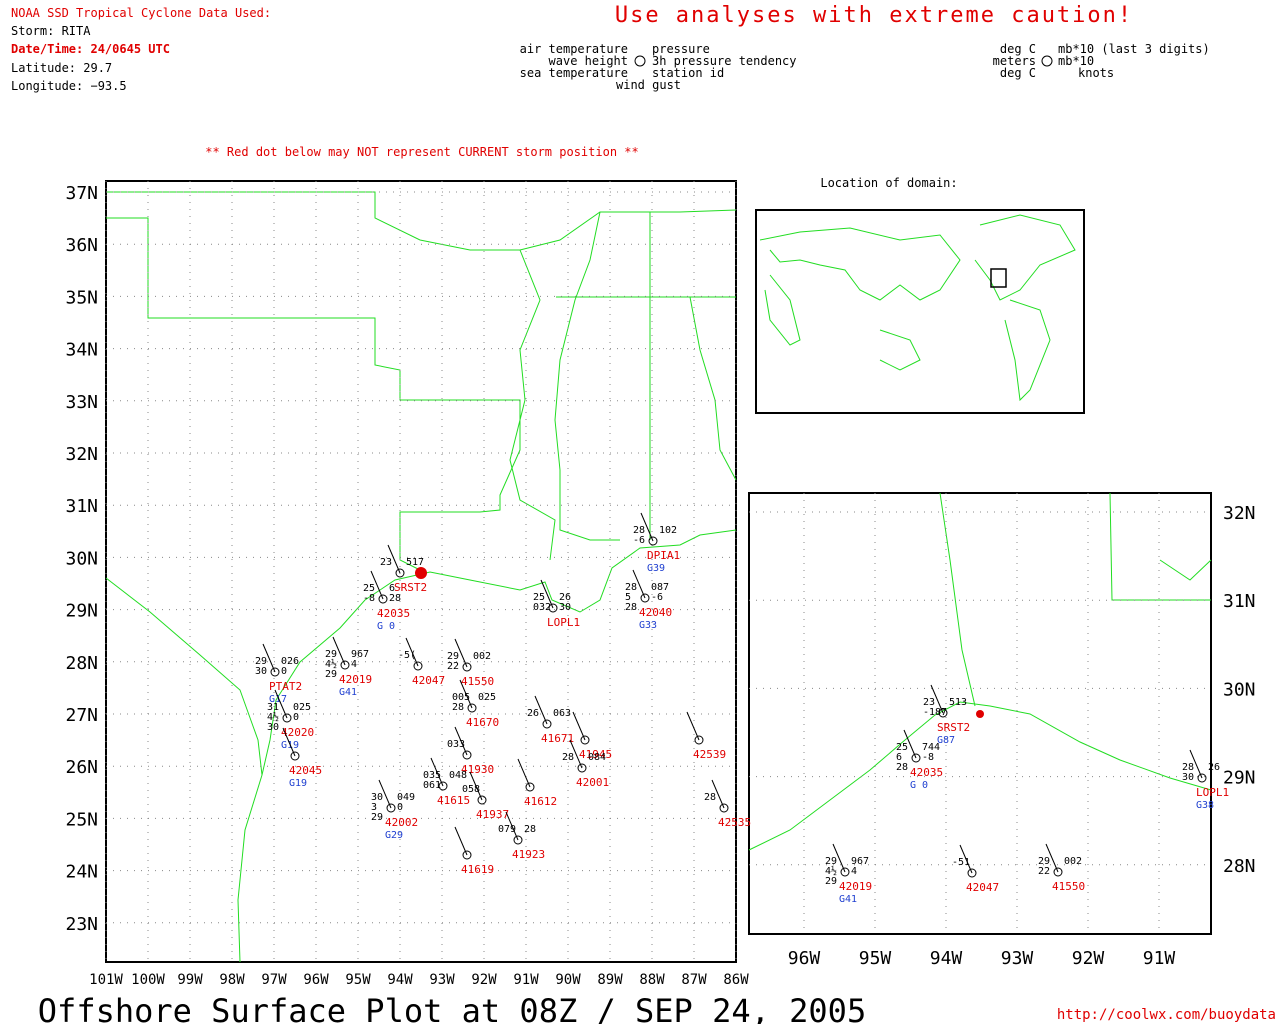  I want to click on lat-label: 26N, so click(81, 767).